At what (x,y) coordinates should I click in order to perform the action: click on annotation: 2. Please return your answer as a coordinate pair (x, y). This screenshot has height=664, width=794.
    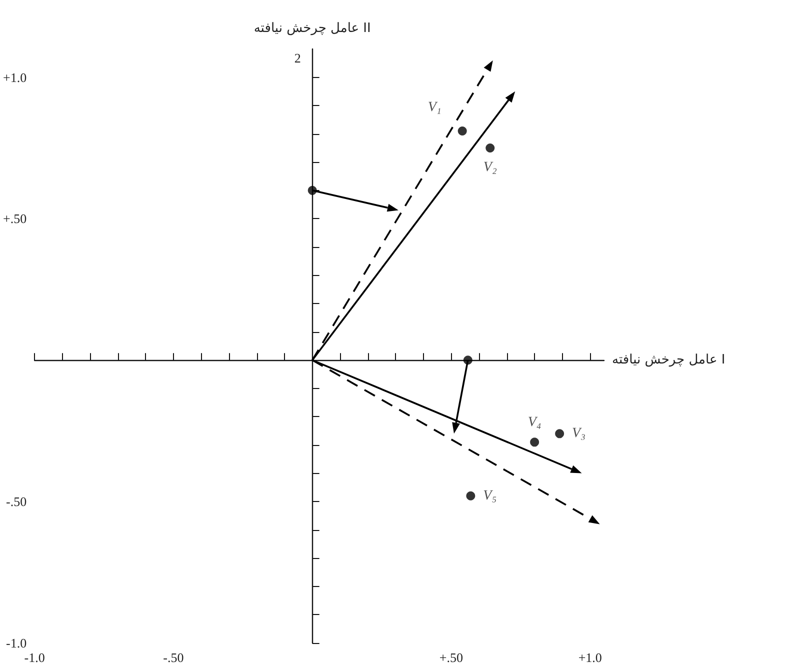
    Looking at the image, I should click on (297, 58).